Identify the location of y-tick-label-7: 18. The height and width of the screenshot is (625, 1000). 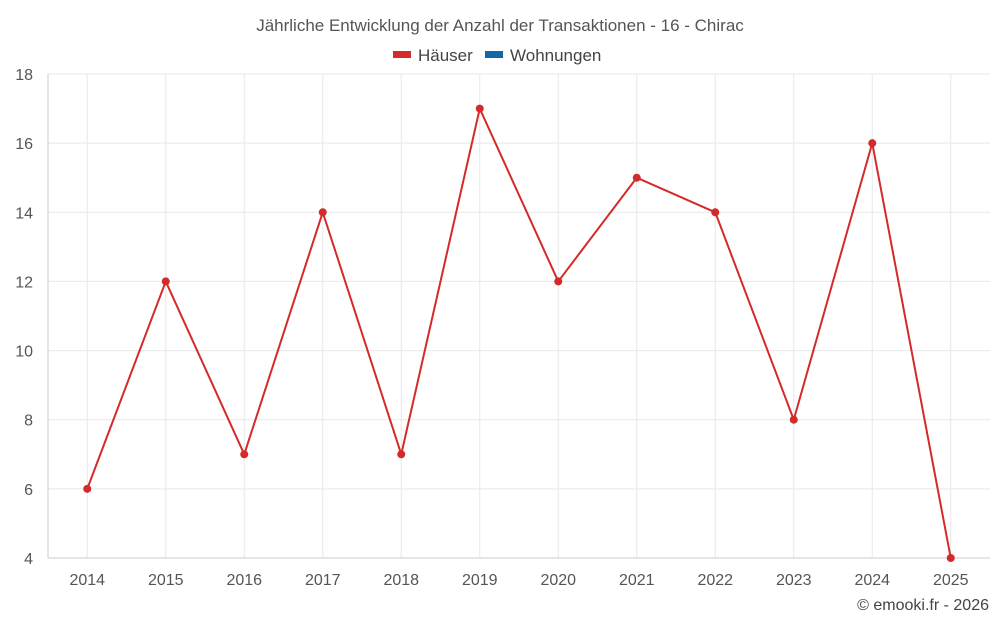
(24, 75).